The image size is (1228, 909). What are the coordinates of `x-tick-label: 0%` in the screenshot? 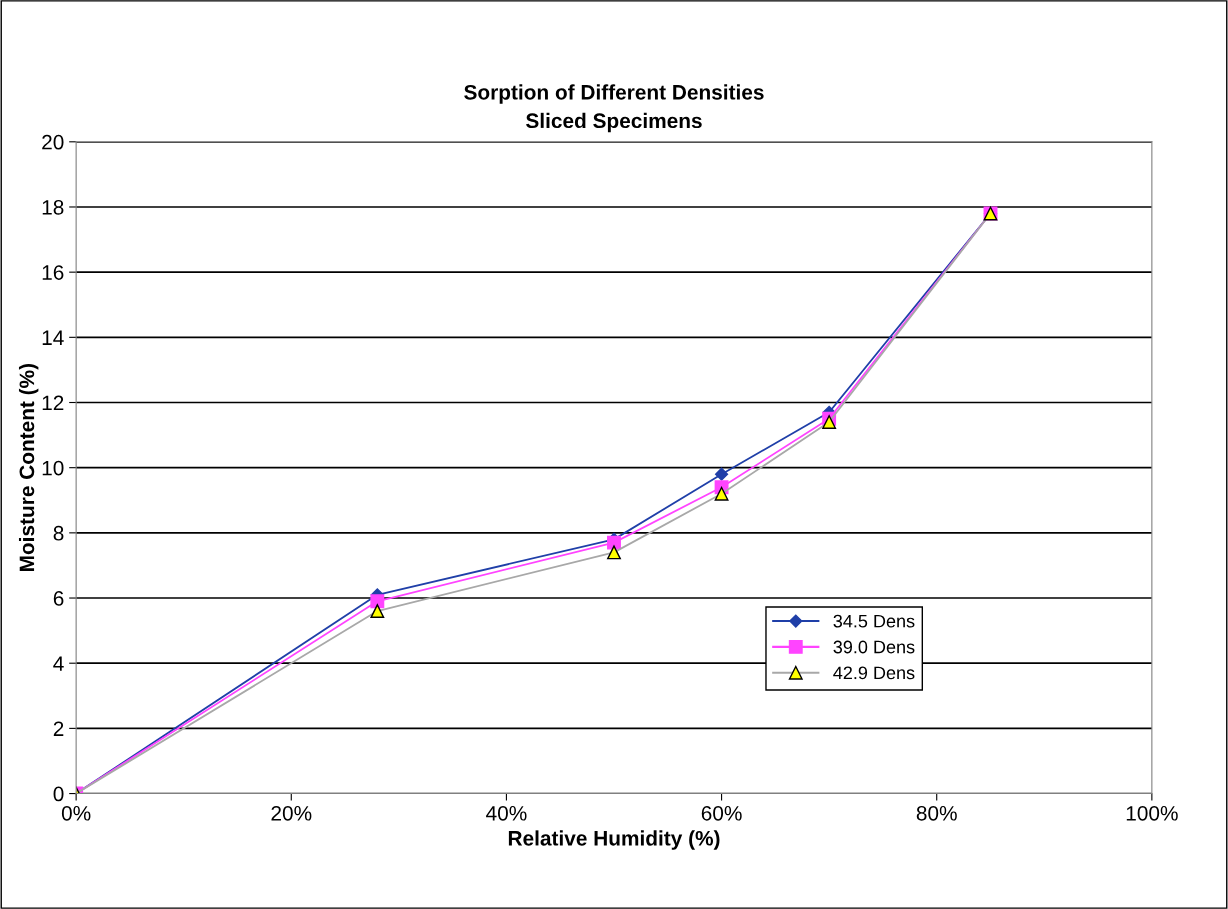 It's located at (76, 813).